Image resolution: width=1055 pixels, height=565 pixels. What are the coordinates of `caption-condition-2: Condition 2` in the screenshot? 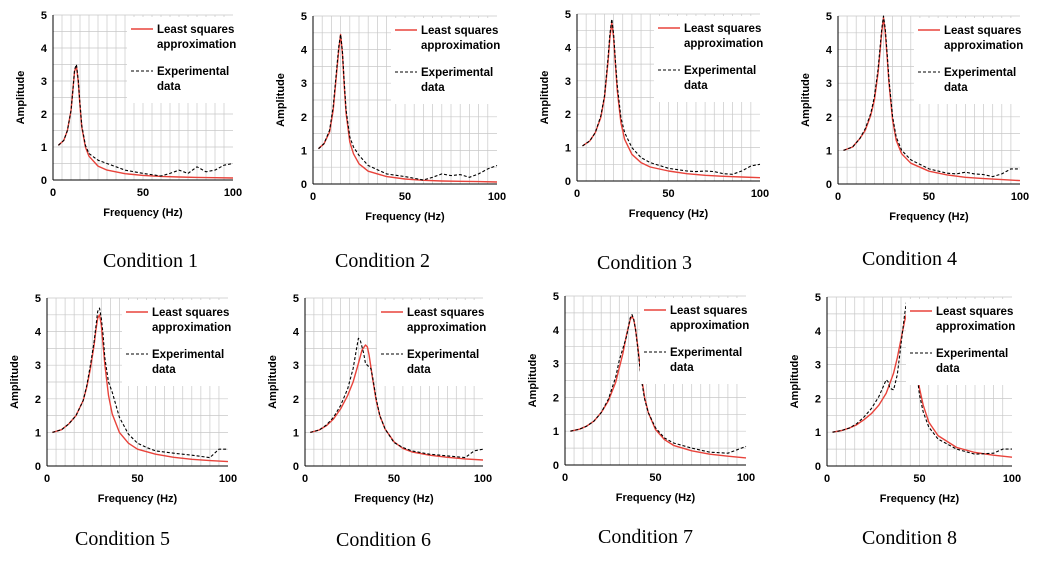 It's located at (383, 261).